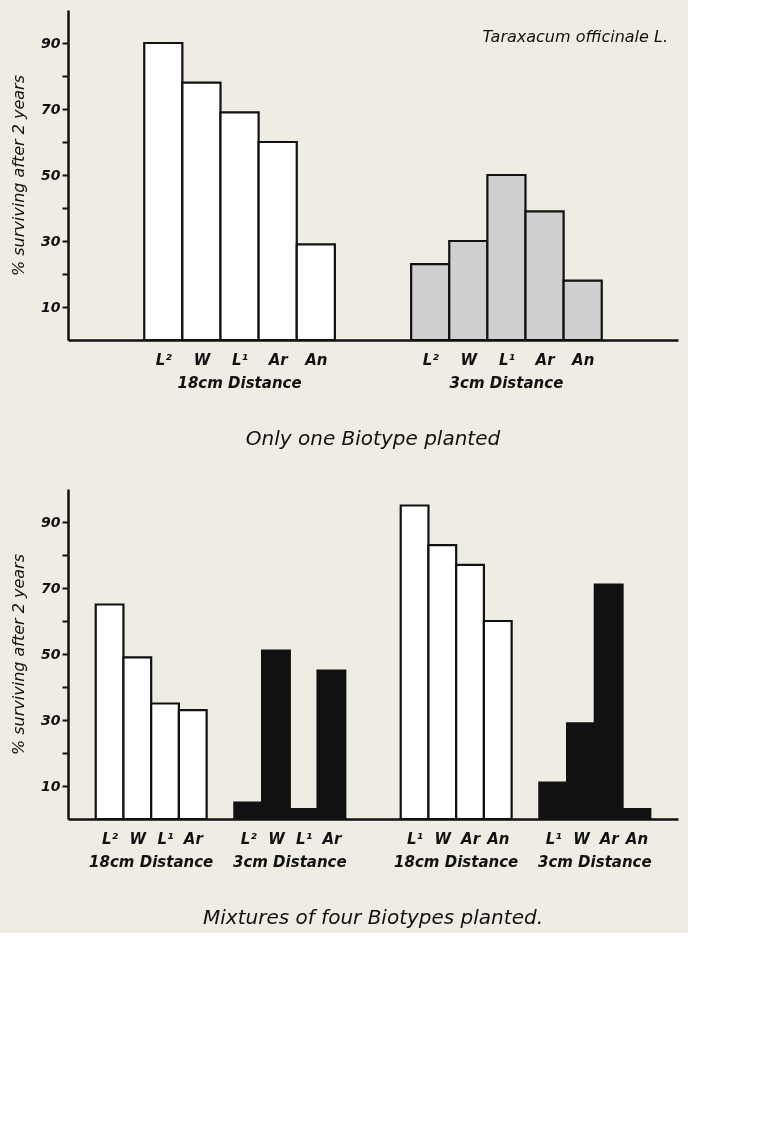 This screenshot has height=1127, width=759. Describe the element at coordinates (575, 36) in the screenshot. I see `annotation: Taraxacum officinale L.` at that location.